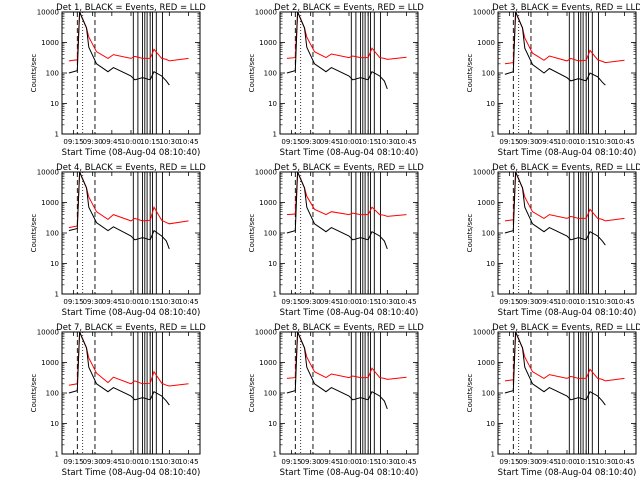 The width and height of the screenshot is (640, 480). I want to click on panel-title: Det 9, BLACK = Events, RED = LLD, so click(566, 328).